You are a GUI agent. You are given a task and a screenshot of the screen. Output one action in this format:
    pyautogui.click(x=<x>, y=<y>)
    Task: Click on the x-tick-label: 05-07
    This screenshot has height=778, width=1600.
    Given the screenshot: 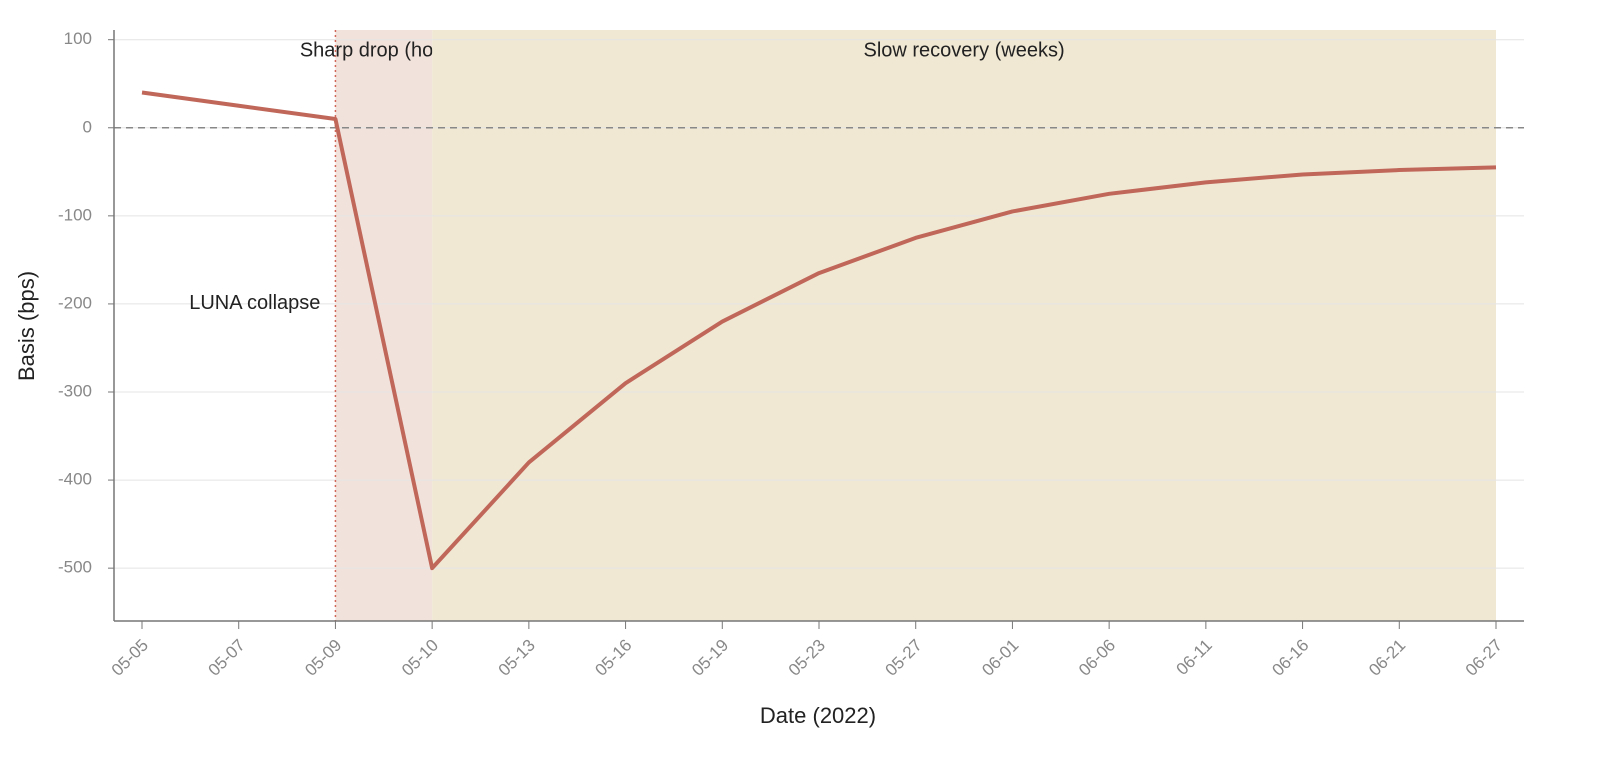 What is the action you would take?
    pyautogui.click(x=227, y=658)
    